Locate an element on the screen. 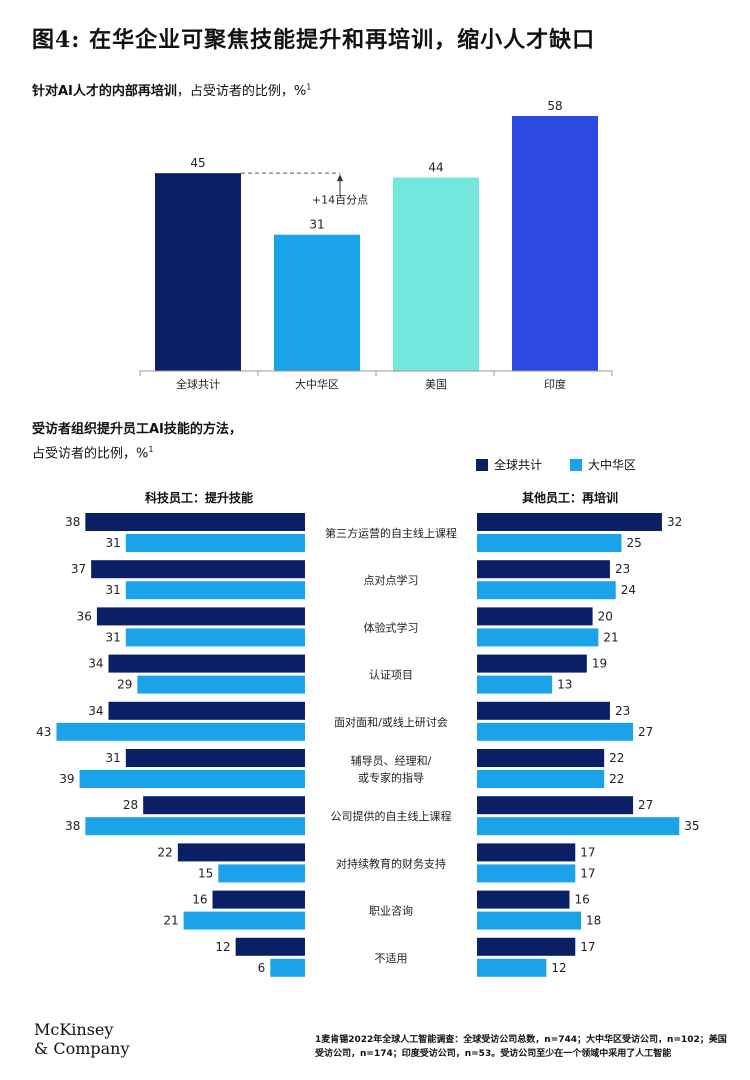 The image size is (750, 1080). x-tick-label: 美国 is located at coordinates (436, 384).